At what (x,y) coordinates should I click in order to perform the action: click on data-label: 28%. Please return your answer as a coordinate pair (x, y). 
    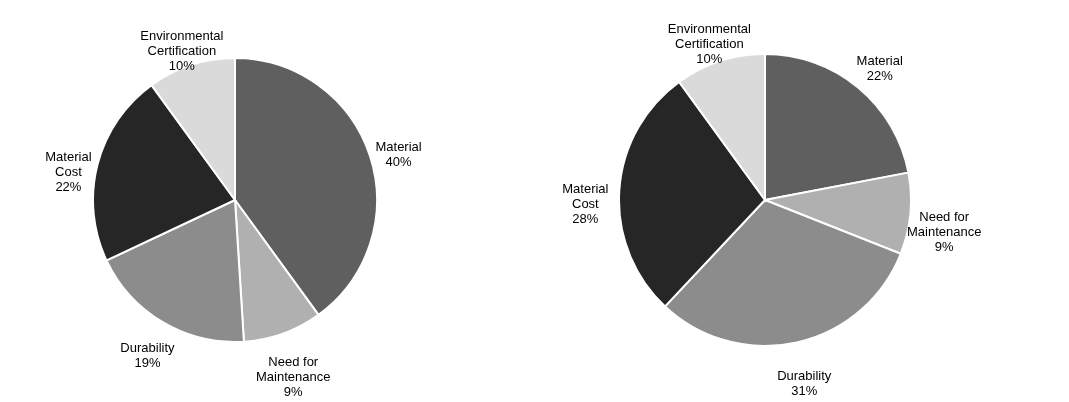
    Looking at the image, I should click on (585, 218).